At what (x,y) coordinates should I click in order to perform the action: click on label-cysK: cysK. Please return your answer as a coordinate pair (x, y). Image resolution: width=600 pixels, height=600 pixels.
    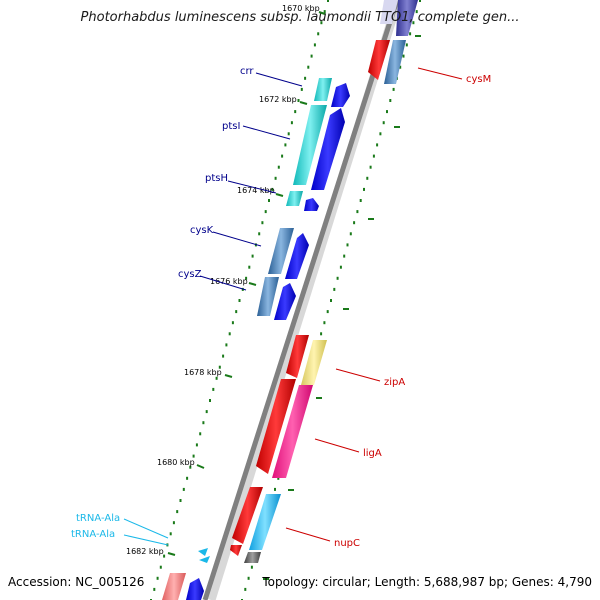
    Looking at the image, I should click on (202, 230).